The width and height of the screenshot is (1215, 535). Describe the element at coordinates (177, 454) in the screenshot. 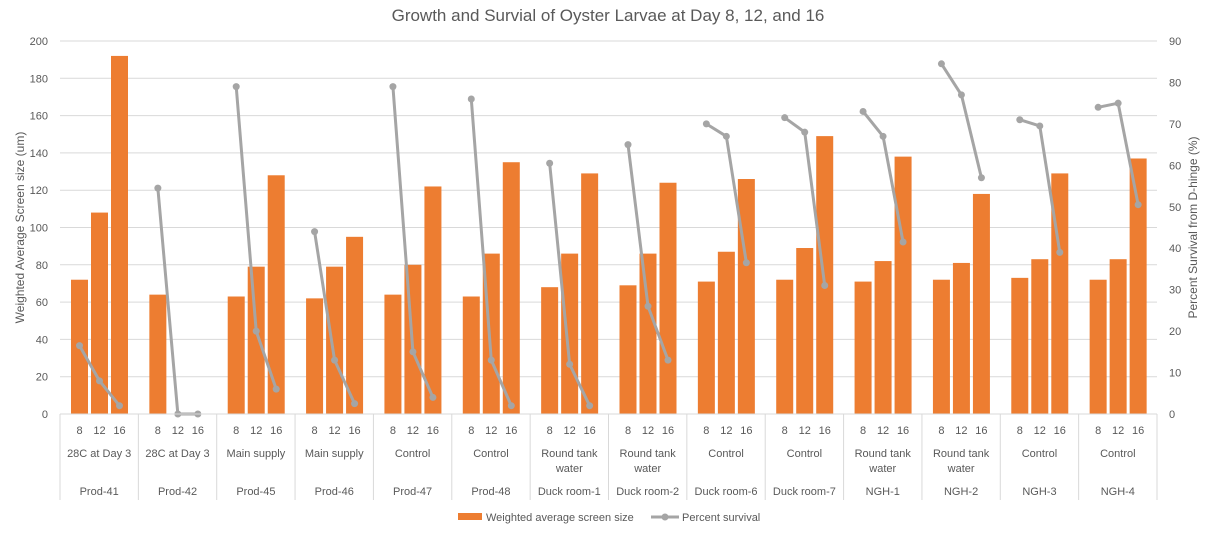

I see `x-treatment-label: 28C at Day 3` at that location.